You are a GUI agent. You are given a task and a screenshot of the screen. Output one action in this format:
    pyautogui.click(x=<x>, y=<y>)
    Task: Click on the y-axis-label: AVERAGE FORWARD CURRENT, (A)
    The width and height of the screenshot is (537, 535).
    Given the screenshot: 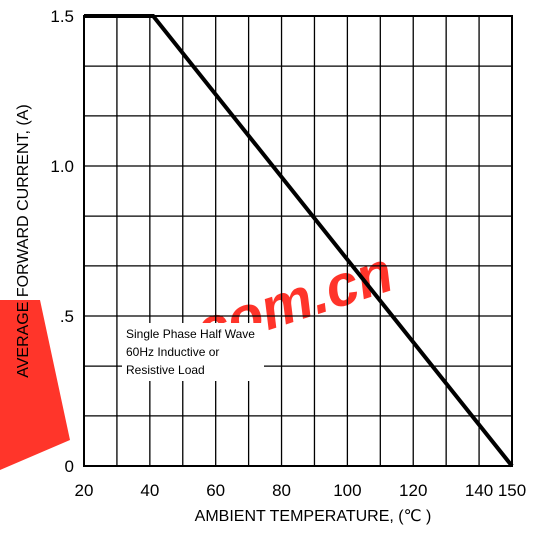 What is the action you would take?
    pyautogui.click(x=23, y=241)
    